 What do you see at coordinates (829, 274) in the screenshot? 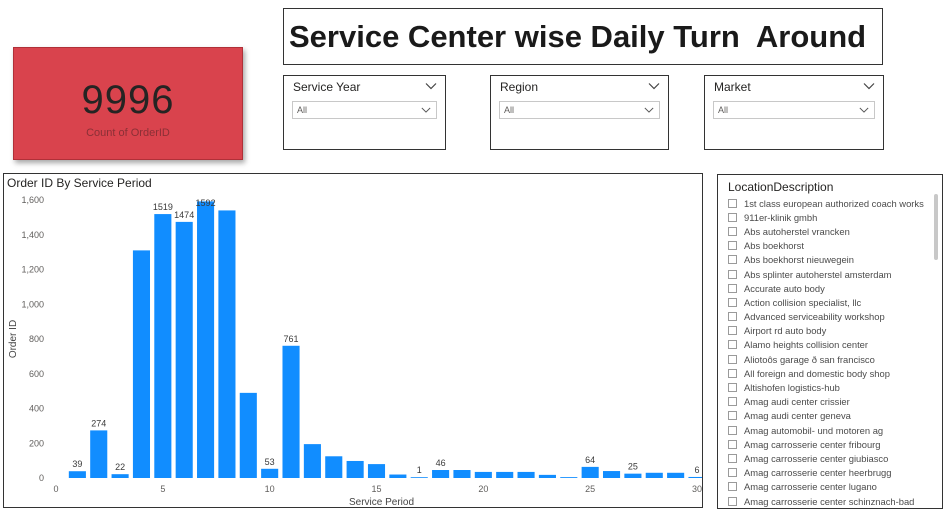
I see `location-item: Abs splinter autoherstel amsterdam` at bounding box center [829, 274].